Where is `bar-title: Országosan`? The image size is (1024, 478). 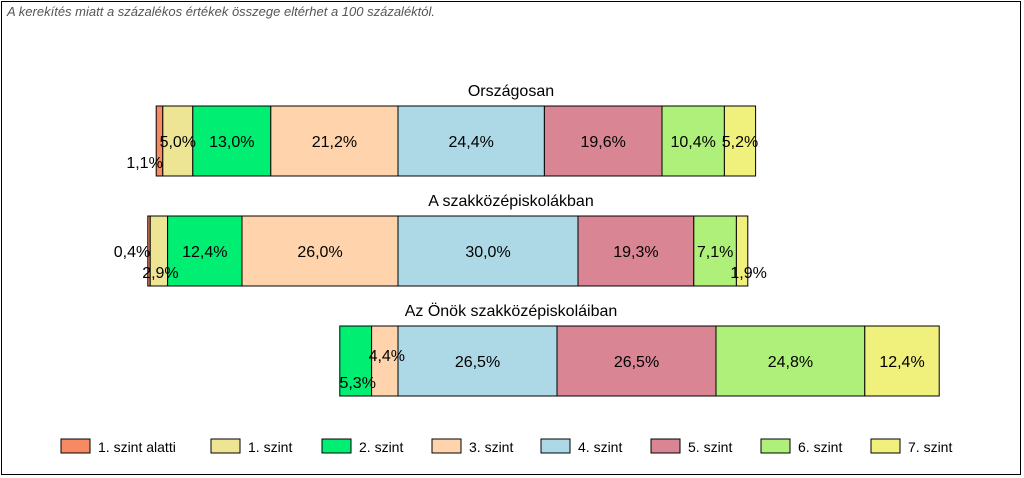
bar-title: Országosan is located at coordinates (511, 91).